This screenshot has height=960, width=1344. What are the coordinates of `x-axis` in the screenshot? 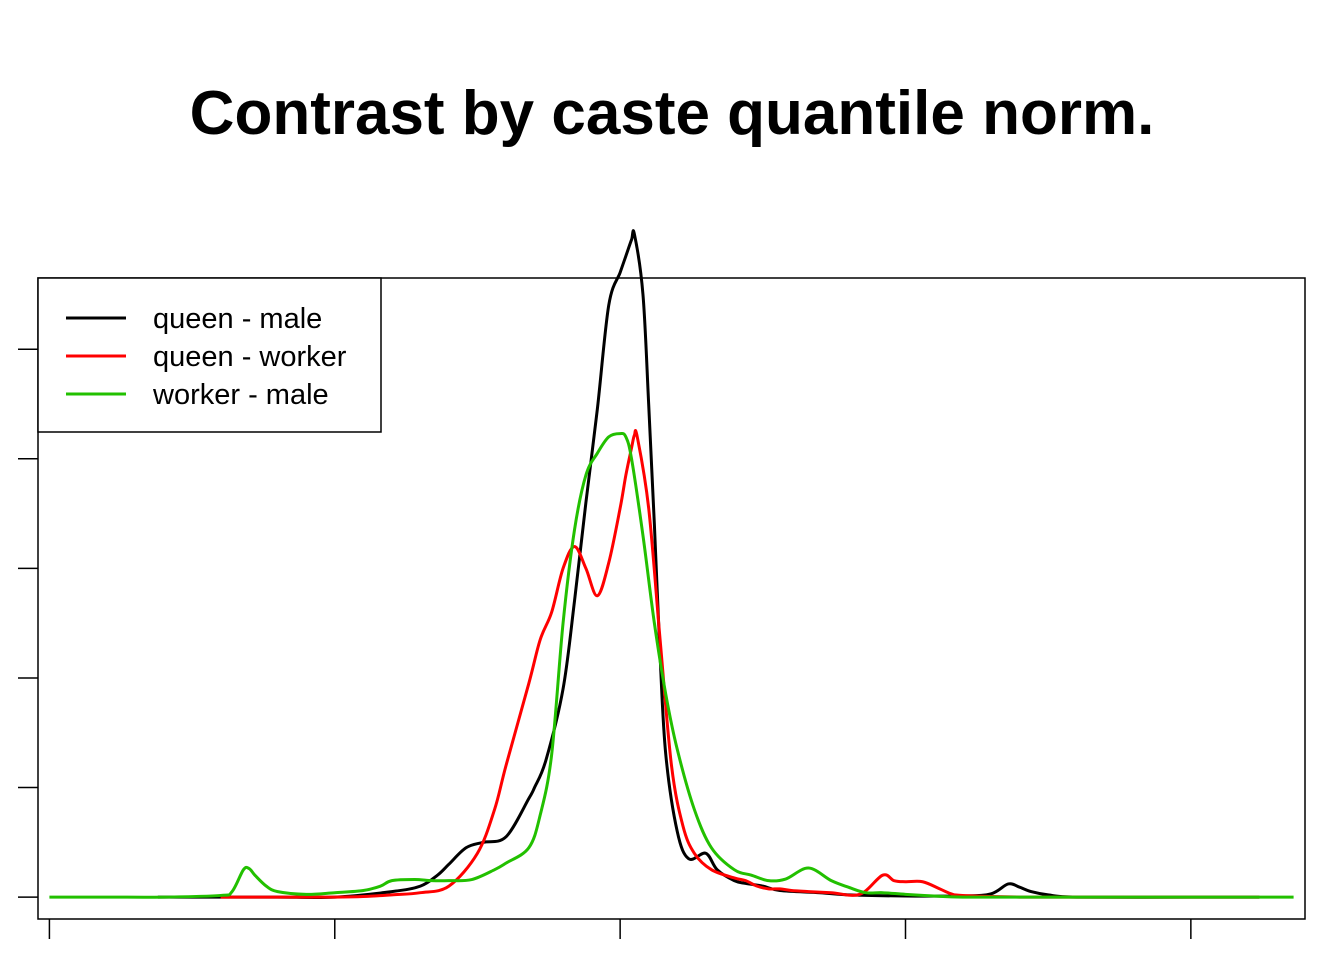 It's located at (620, 929).